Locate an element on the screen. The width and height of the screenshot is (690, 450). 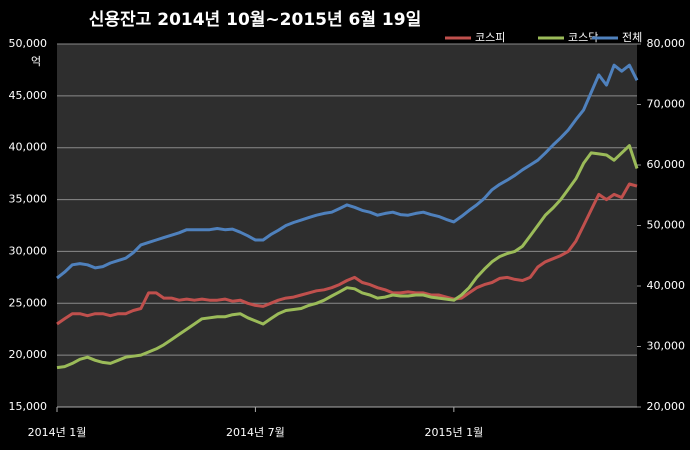
y-tick-label: 40,000 is located at coordinates (28, 147).